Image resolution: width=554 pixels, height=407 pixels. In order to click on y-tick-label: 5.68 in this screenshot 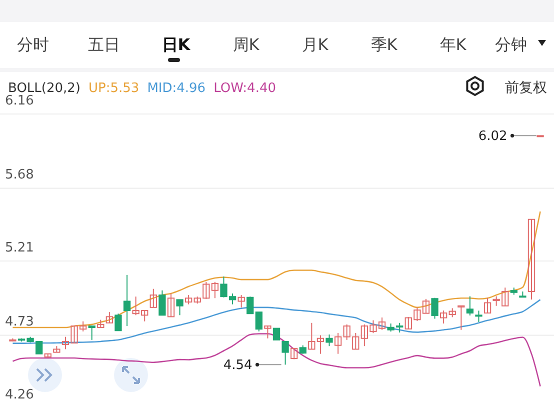, I will do `click(19, 175)`.